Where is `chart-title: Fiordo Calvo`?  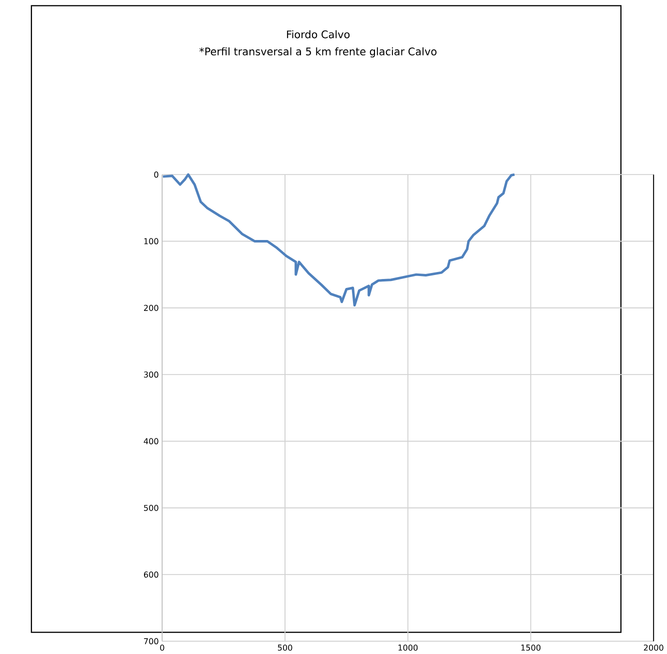
chart-title: Fiordo Calvo is located at coordinates (318, 34).